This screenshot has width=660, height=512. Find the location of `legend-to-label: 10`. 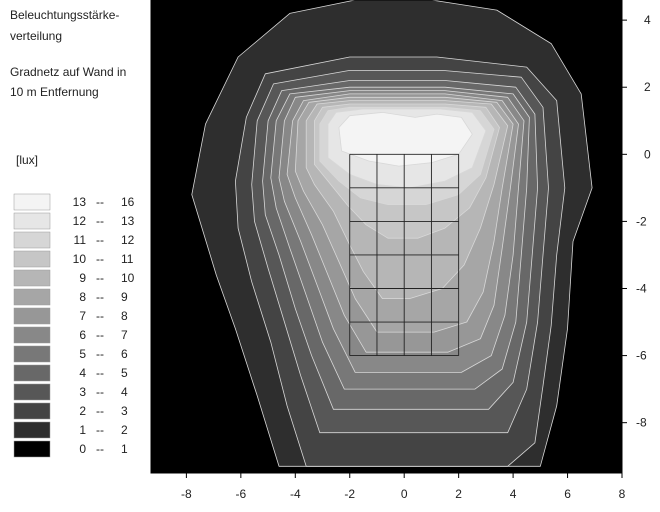

legend-to-label: 10 is located at coordinates (128, 278).